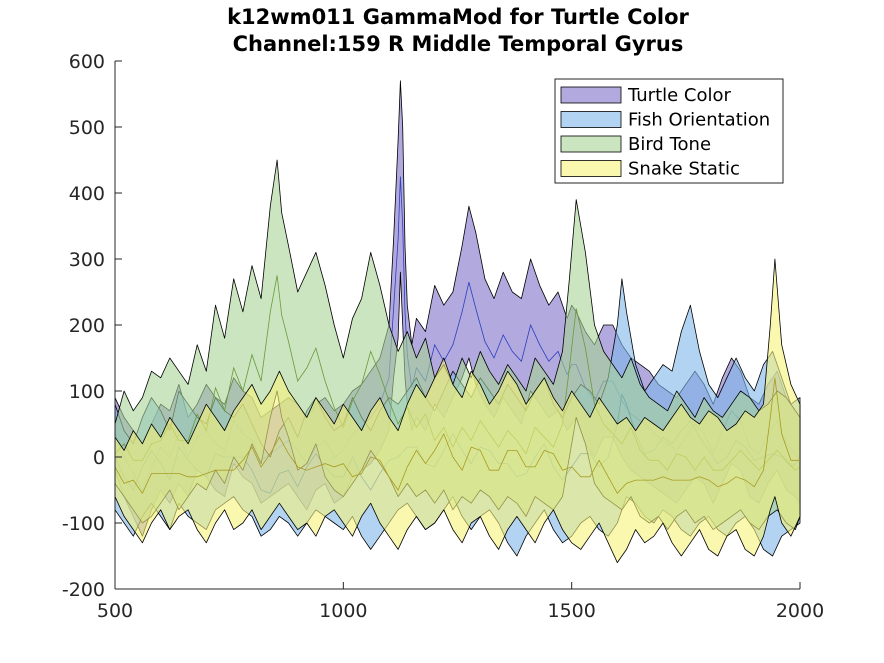 Image resolution: width=884 pixels, height=663 pixels. Describe the element at coordinates (99, 458) in the screenshot. I see `y-tick-label: 0` at that location.